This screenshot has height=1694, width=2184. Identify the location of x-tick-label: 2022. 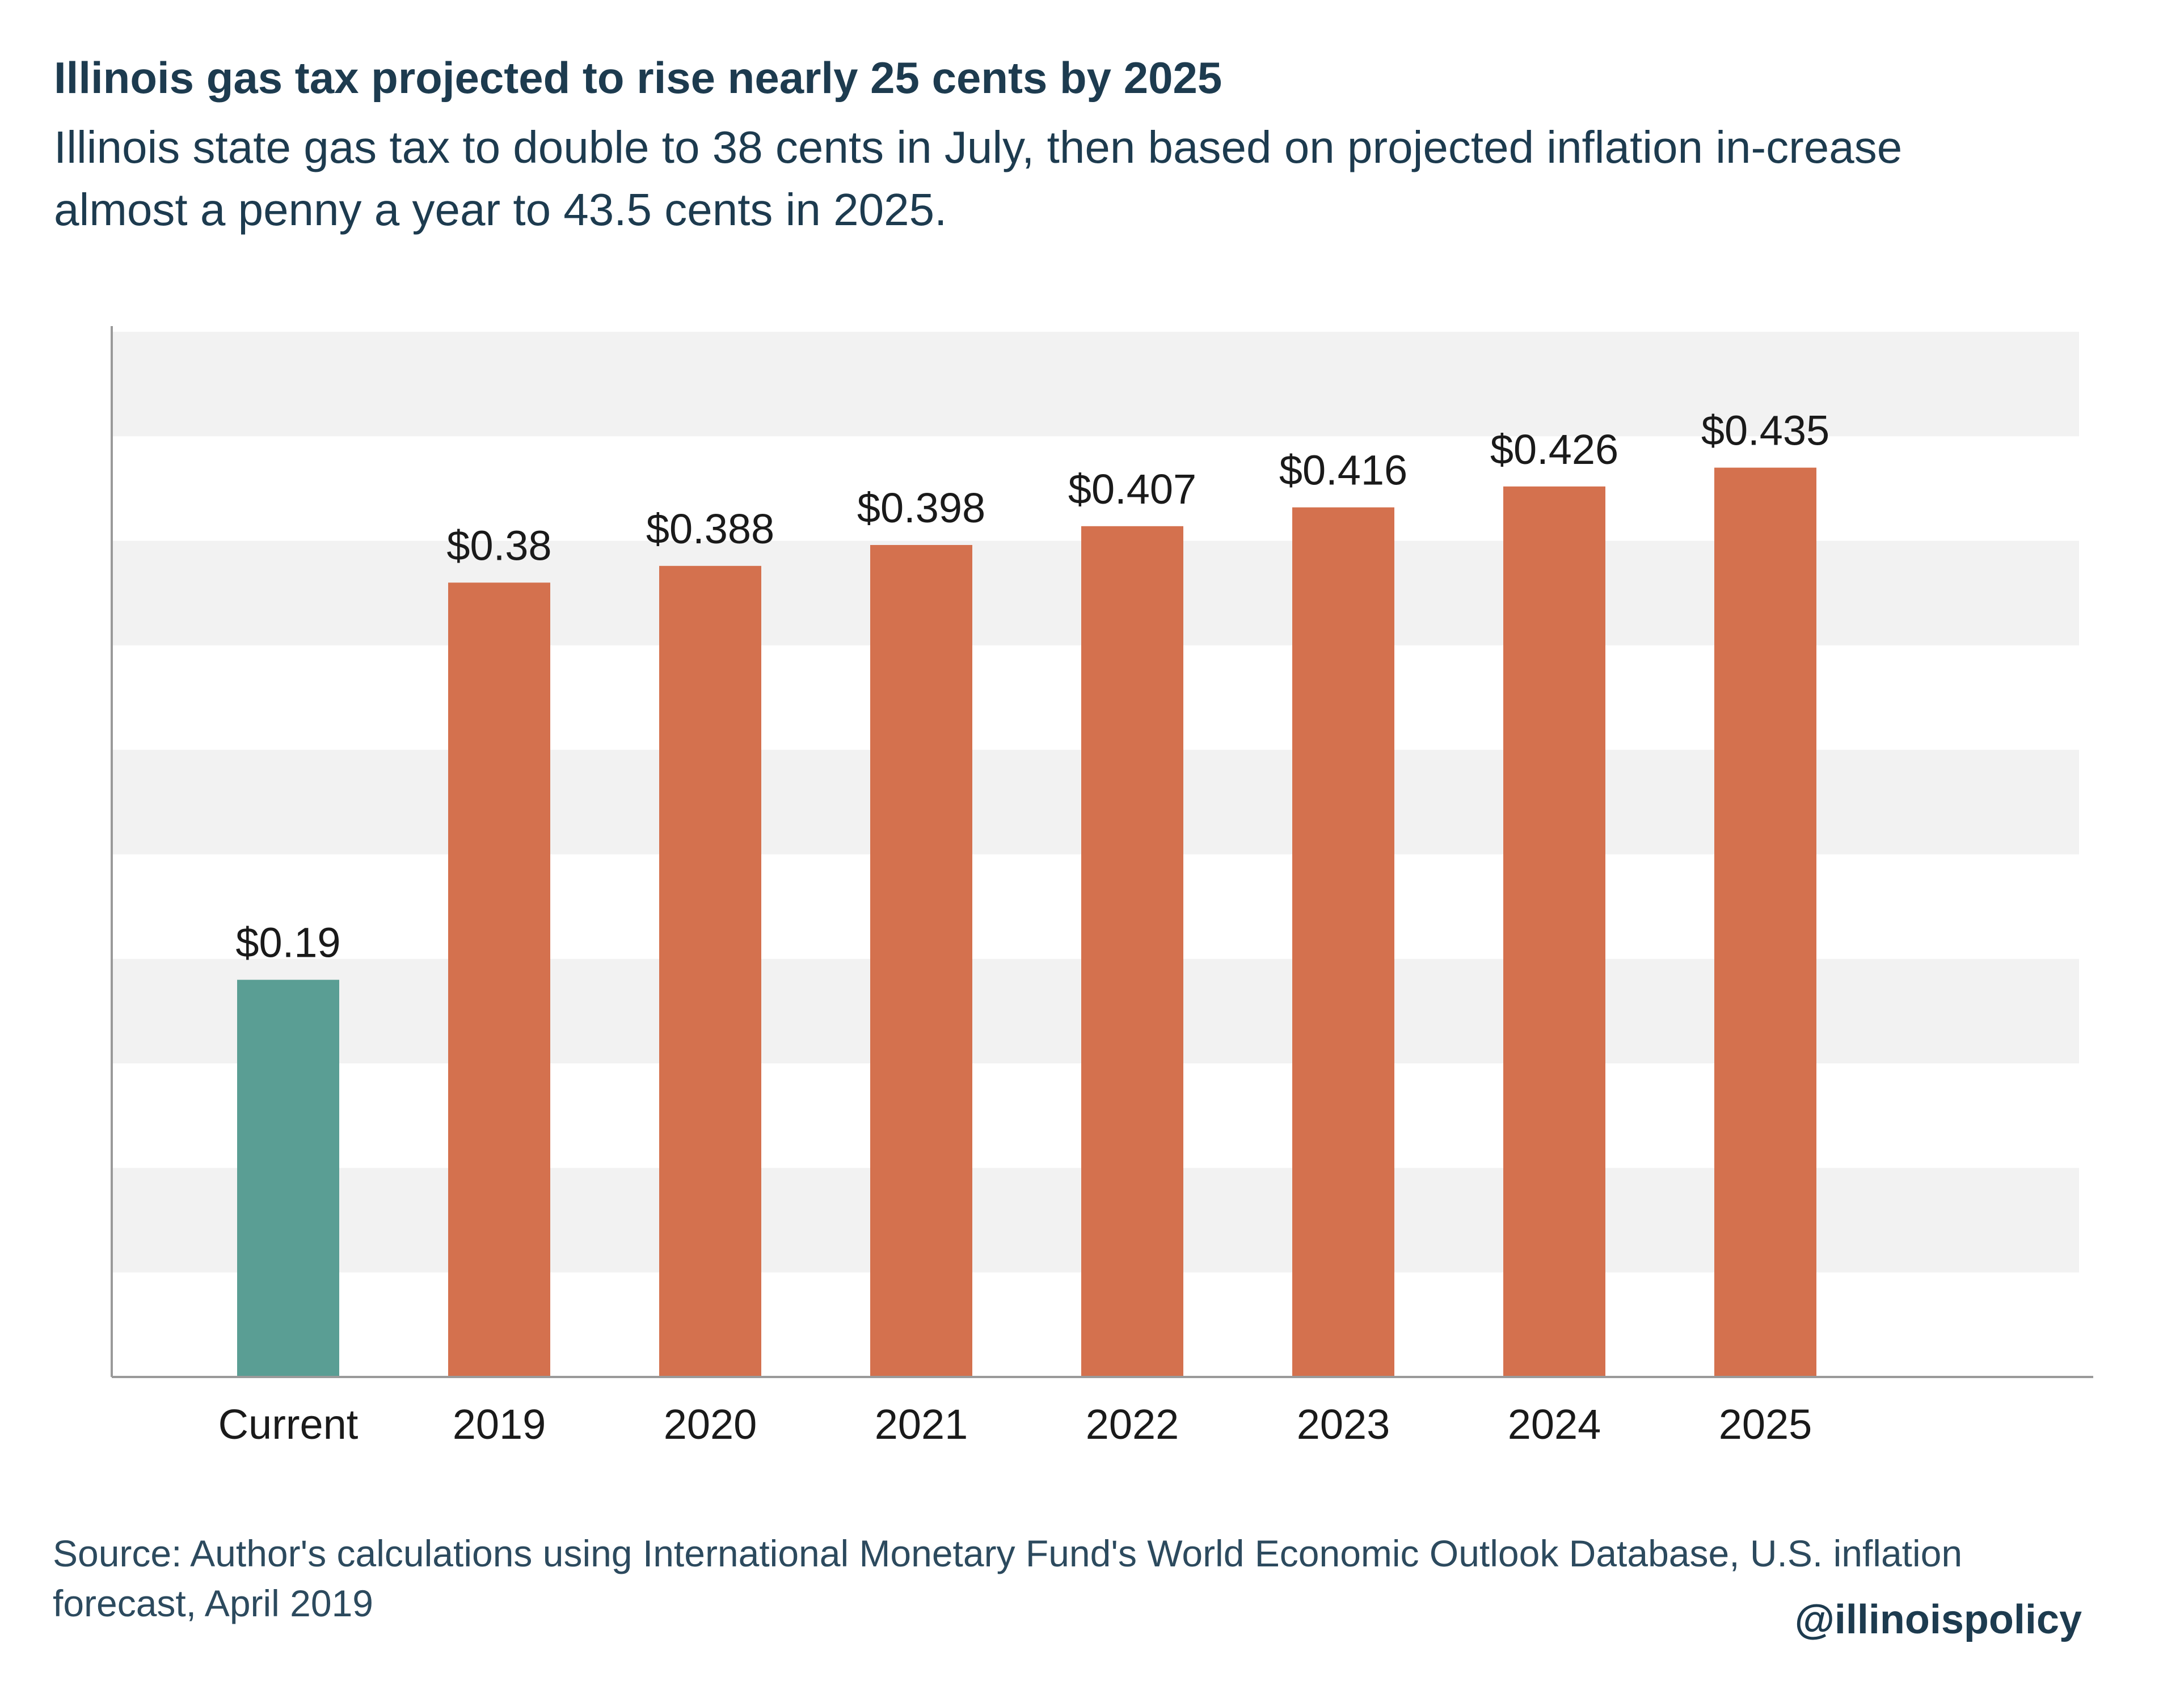
(1132, 1424).